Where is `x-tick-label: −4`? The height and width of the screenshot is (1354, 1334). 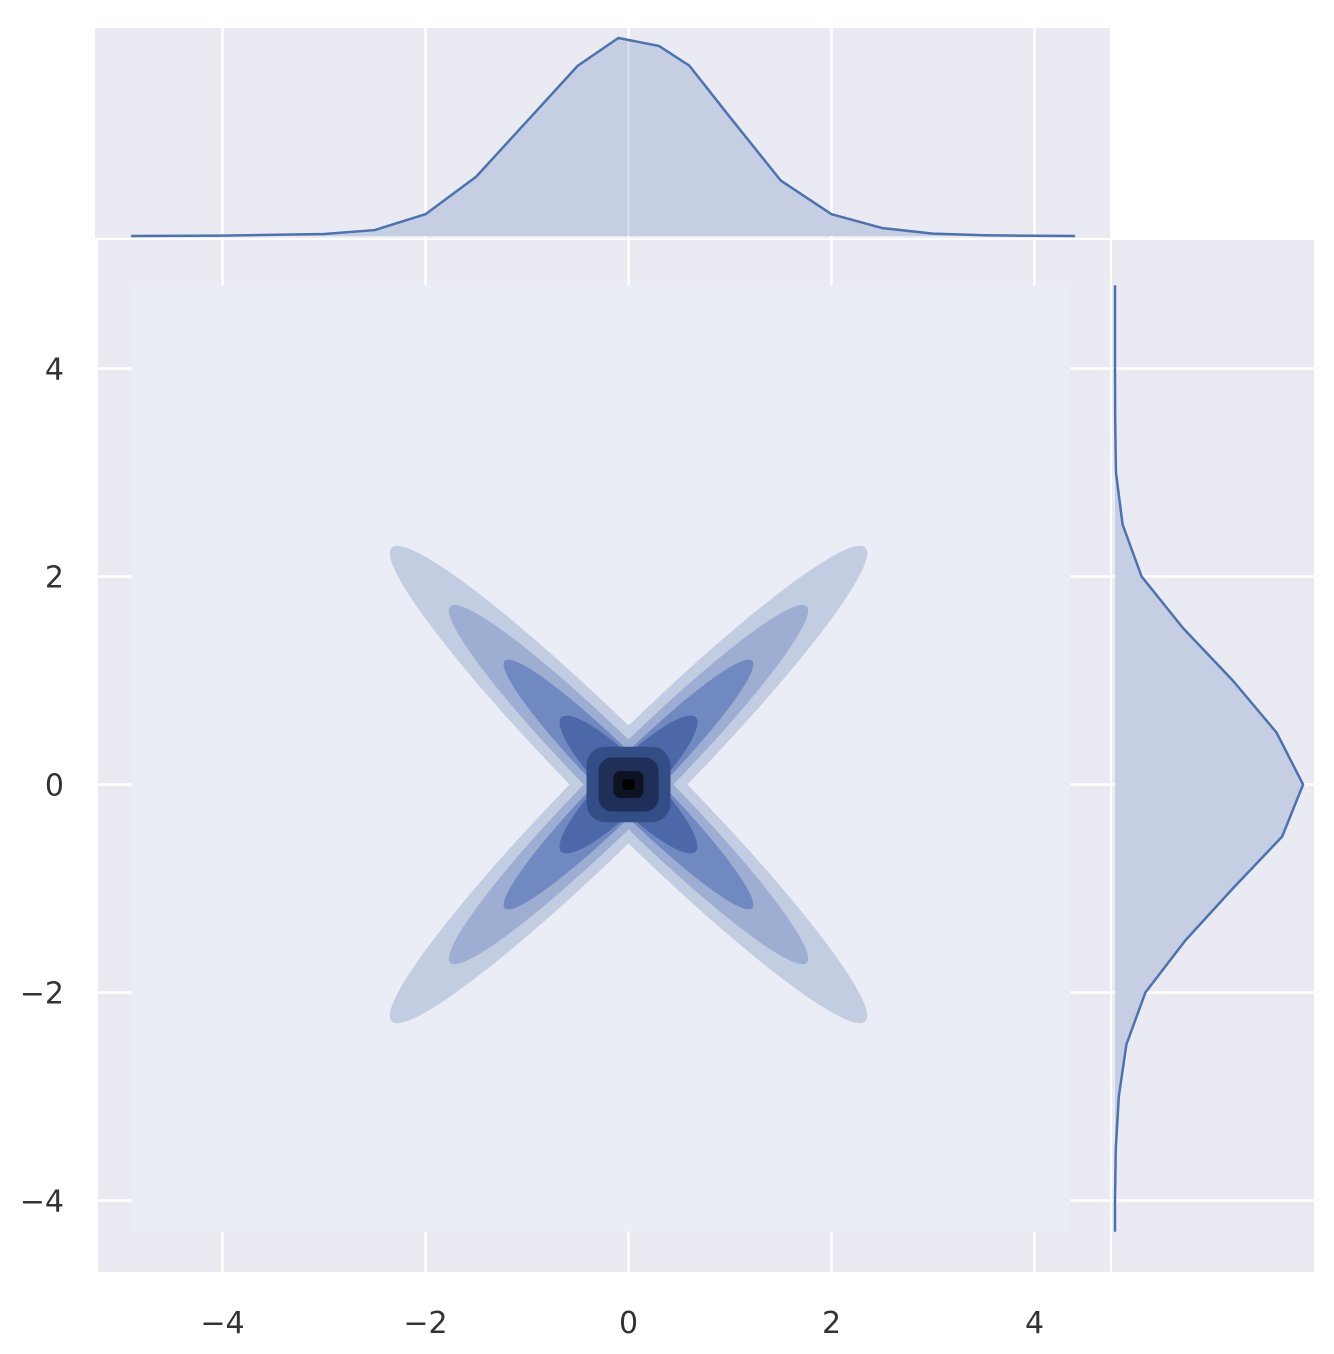
x-tick-label: −4 is located at coordinates (222, 1323).